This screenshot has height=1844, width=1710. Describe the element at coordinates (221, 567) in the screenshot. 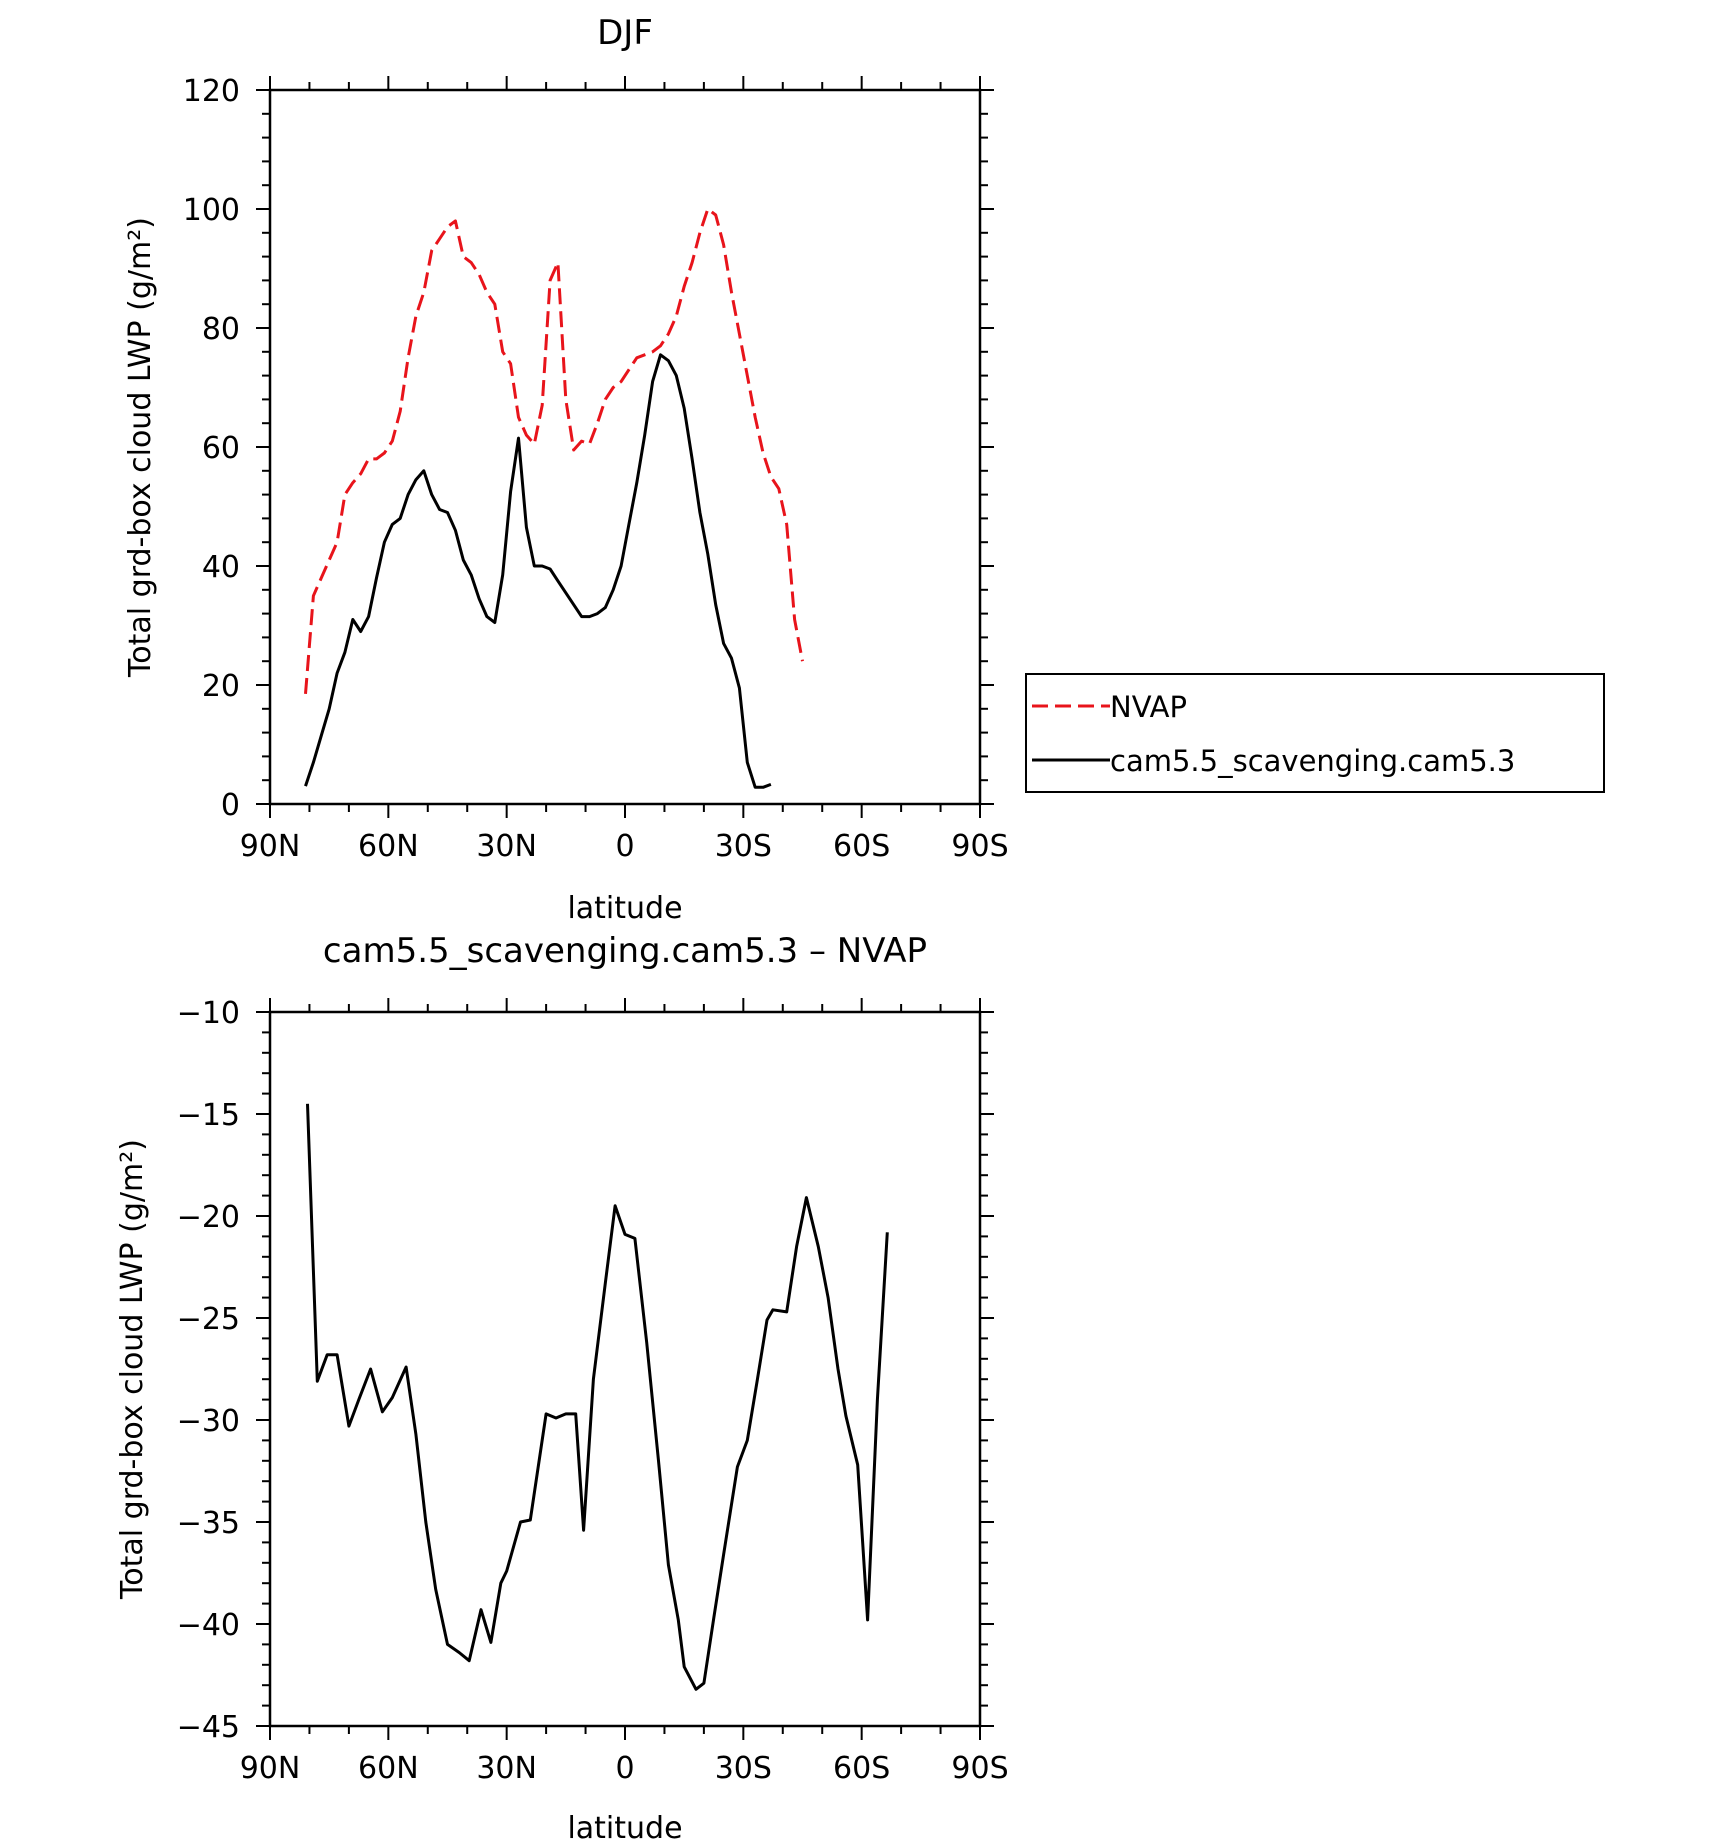

I see `y-tick-label: 40` at that location.